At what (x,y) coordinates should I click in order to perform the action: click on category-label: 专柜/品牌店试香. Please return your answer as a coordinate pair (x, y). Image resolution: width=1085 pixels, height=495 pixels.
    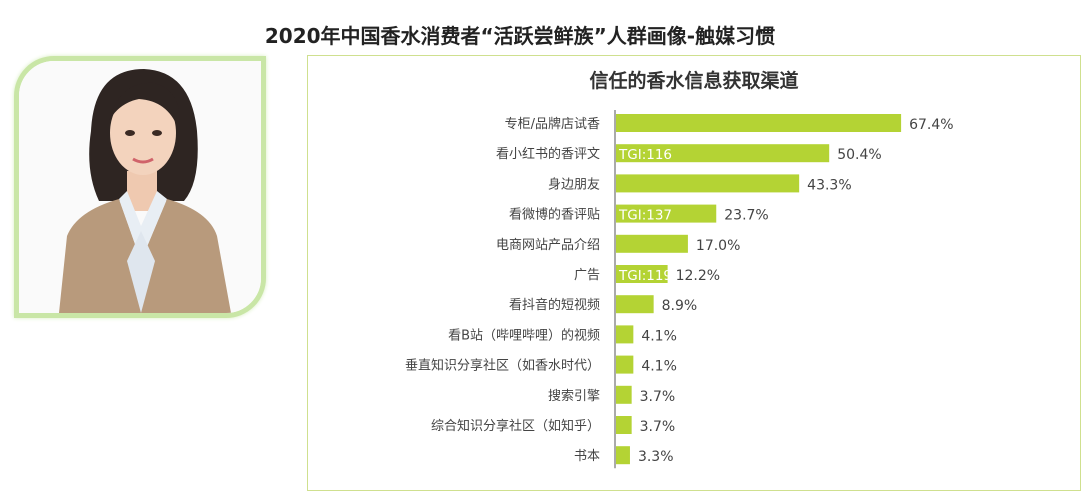
    Looking at the image, I should click on (552, 124).